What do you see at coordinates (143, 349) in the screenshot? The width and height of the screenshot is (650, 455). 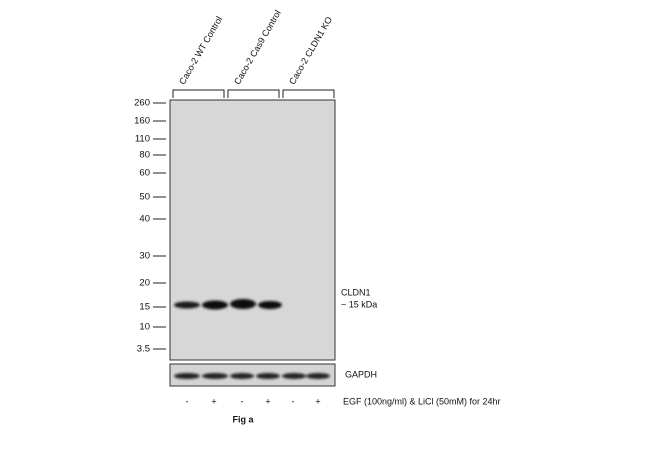 I see `marker-label: 3.5` at bounding box center [143, 349].